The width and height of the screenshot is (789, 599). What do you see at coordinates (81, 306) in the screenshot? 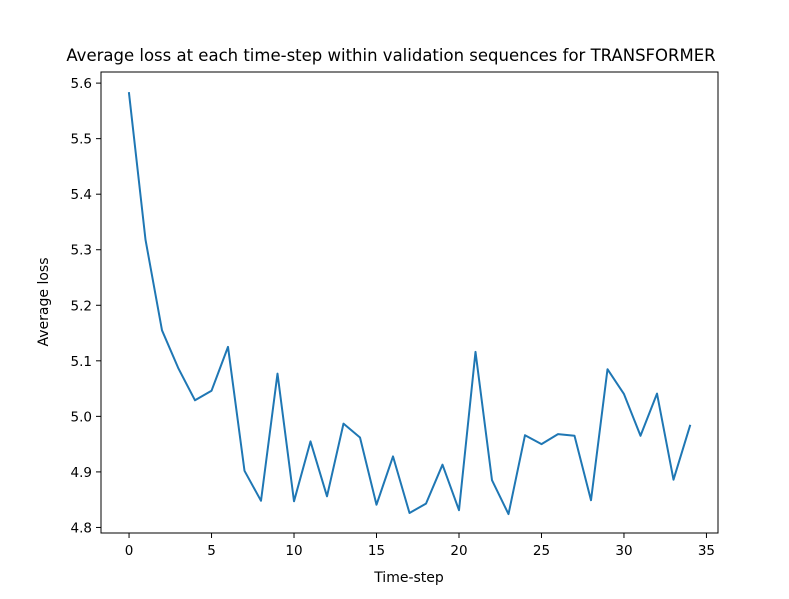
I see `y-tick-label: 5.2` at bounding box center [81, 306].